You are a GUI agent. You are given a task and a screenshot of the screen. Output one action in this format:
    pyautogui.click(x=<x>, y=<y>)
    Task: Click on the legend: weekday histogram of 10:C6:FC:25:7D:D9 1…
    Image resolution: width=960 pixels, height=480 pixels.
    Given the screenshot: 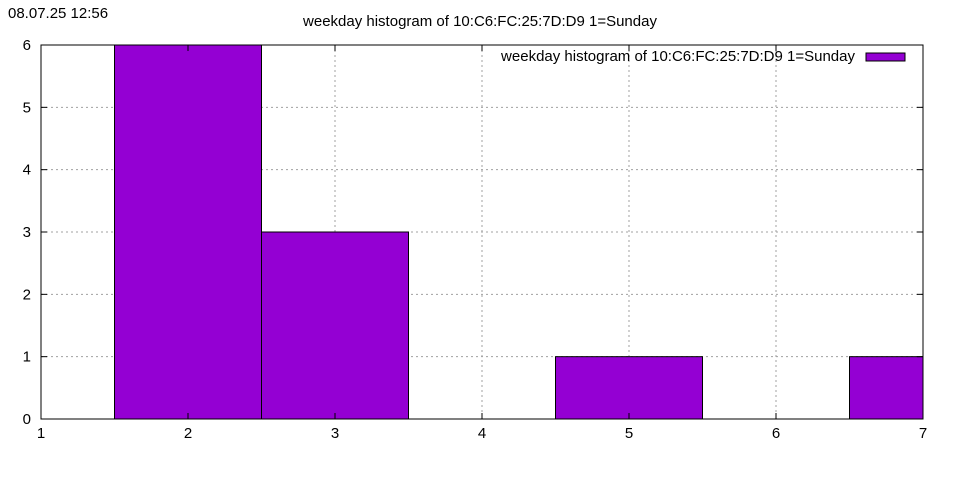 What is the action you would take?
    pyautogui.click(x=703, y=56)
    